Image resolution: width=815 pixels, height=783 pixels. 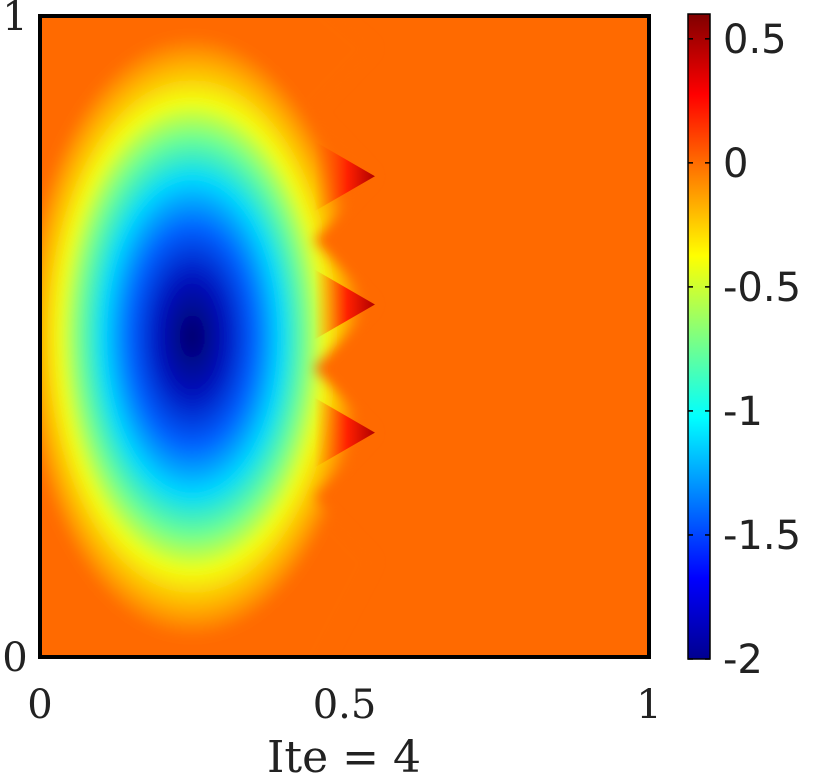 I want to click on y-tick-label: 0, so click(x=14, y=658).